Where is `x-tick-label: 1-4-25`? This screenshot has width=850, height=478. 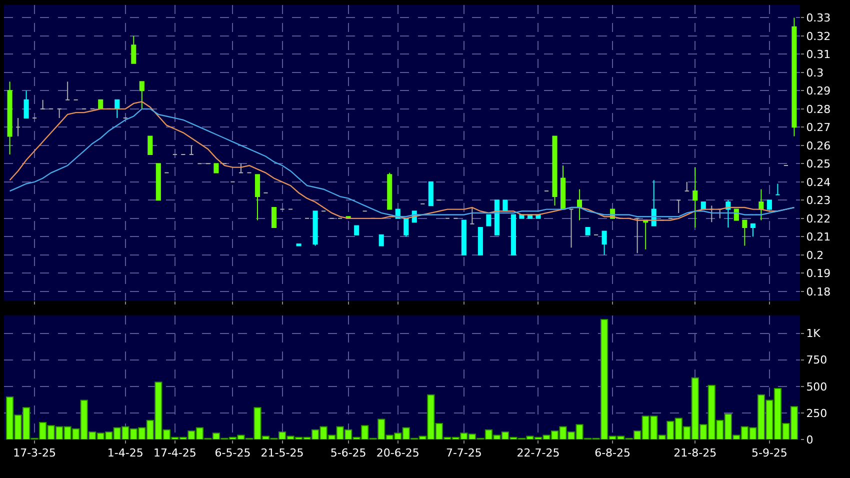
x-tick-label: 1-4-25 is located at coordinates (125, 453).